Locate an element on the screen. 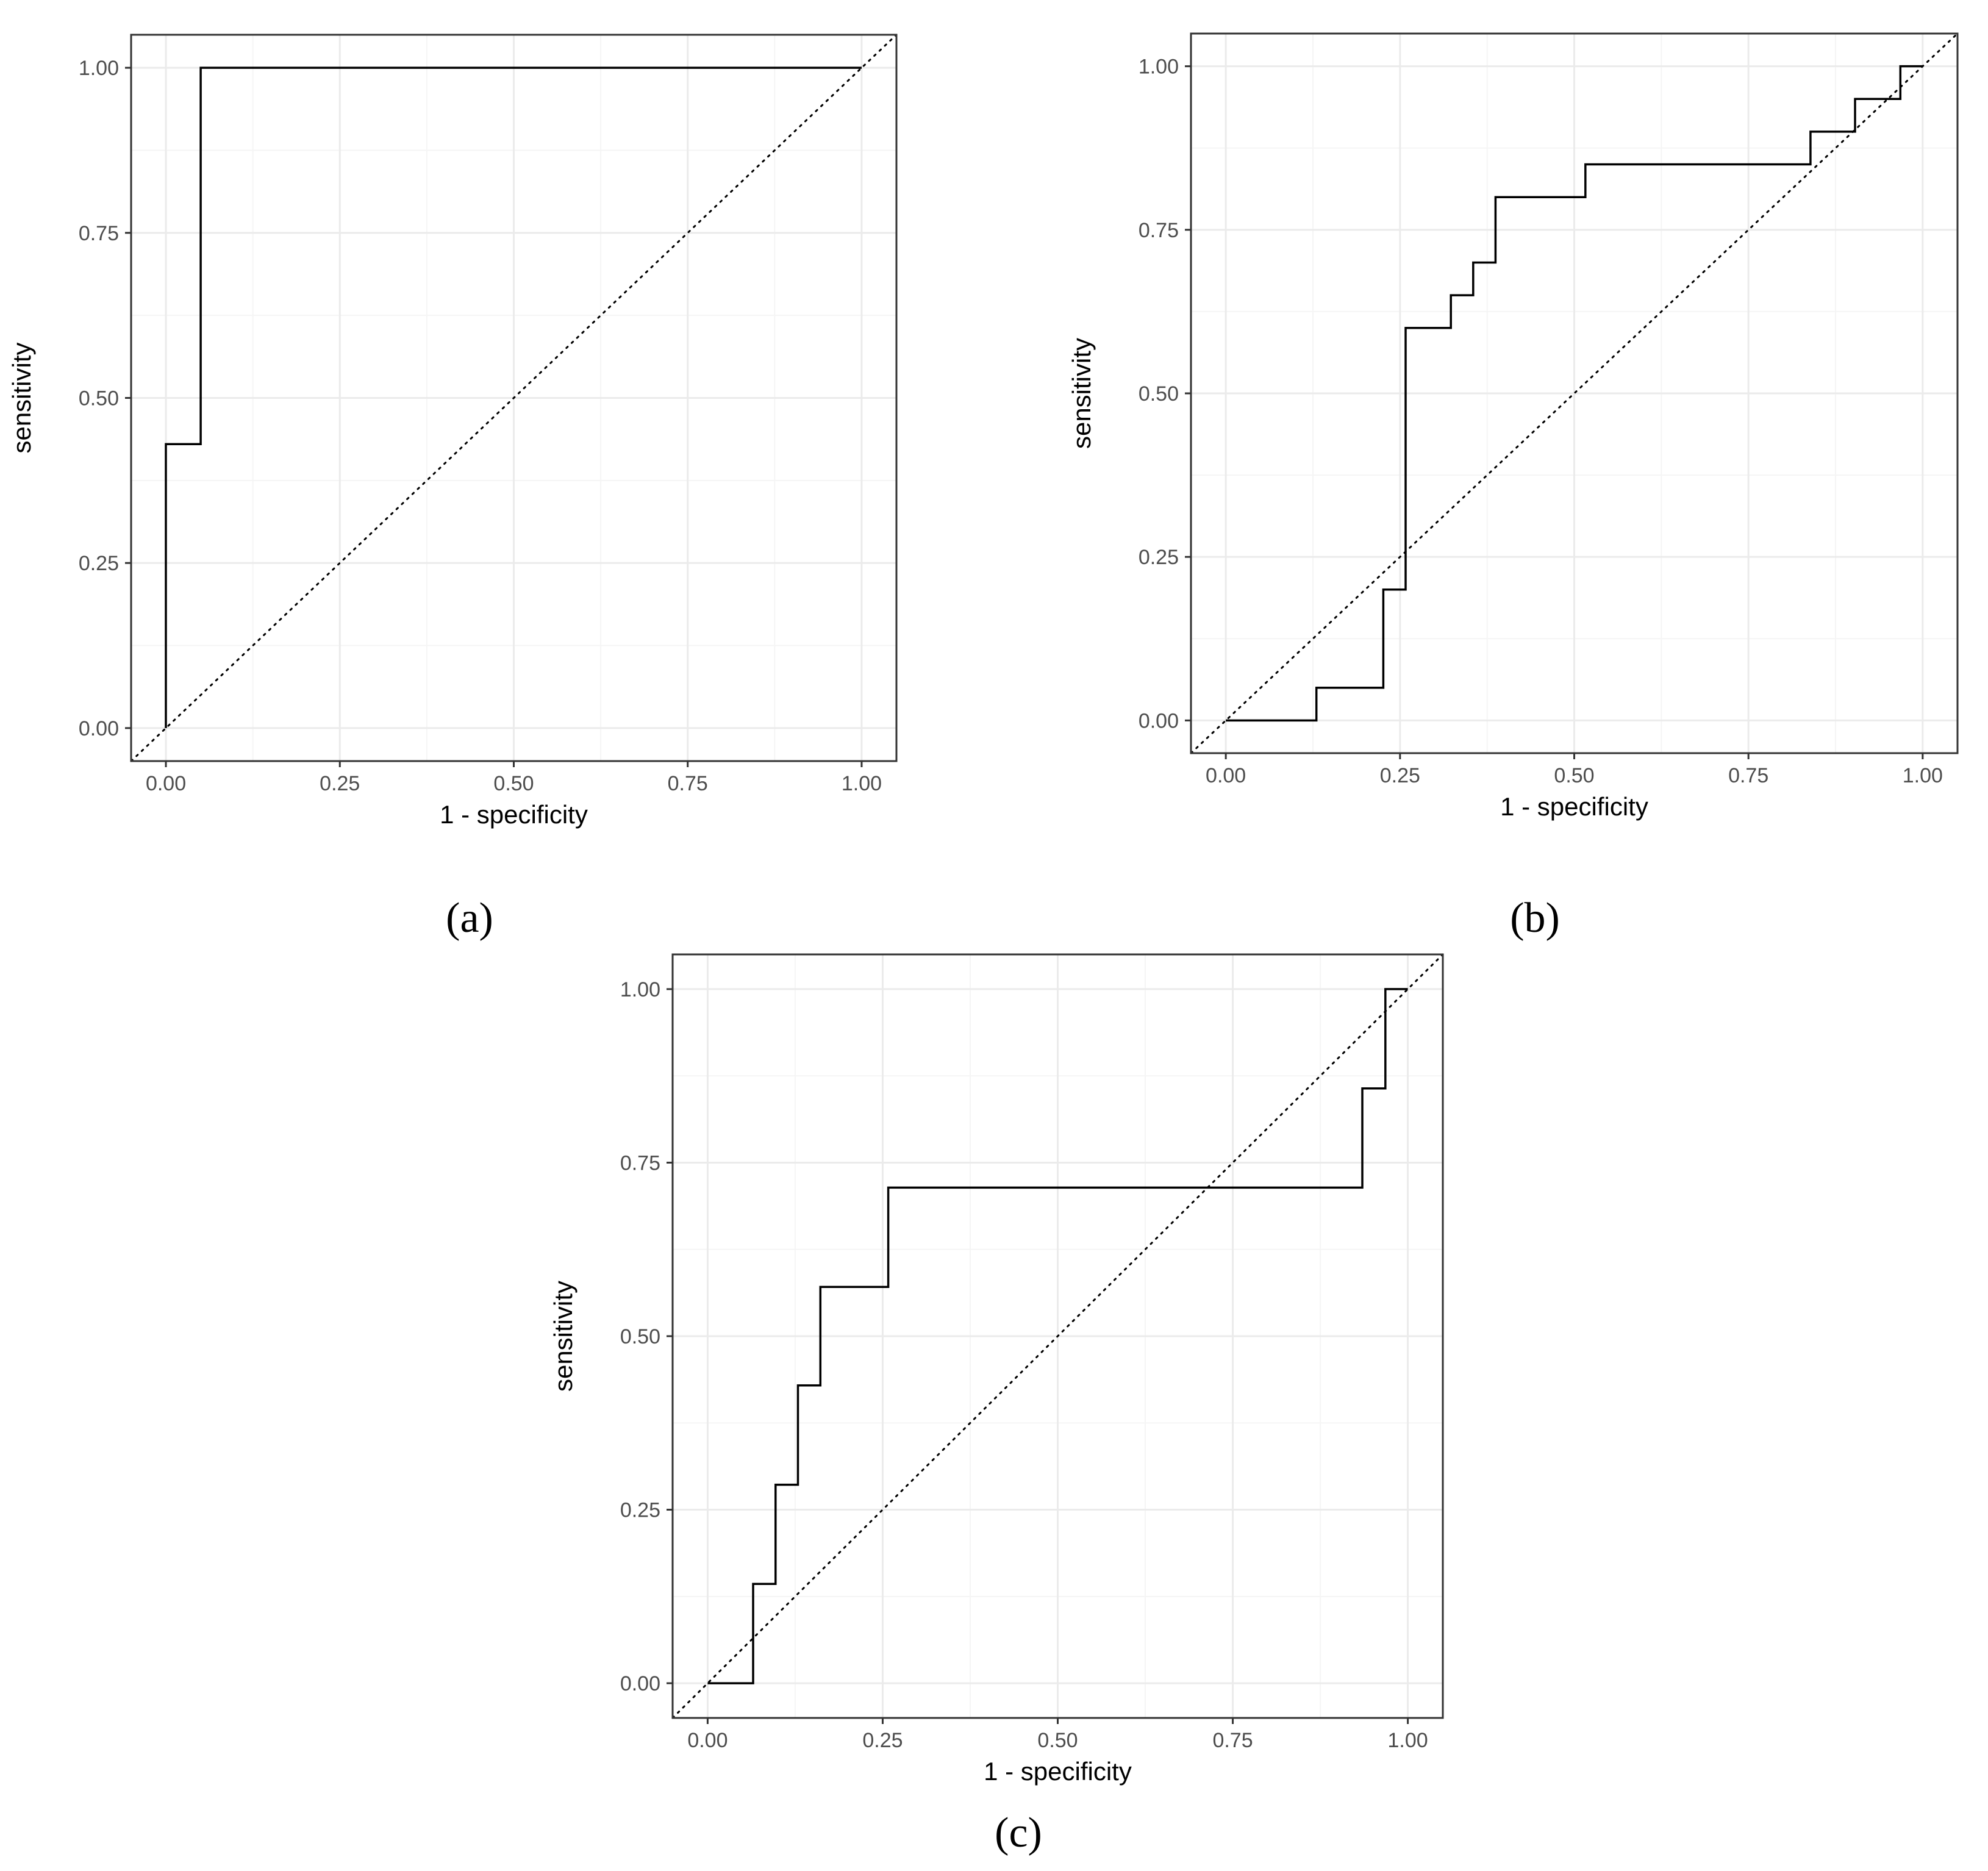 The height and width of the screenshot is (1871, 1988). panel-label: (c) is located at coordinates (1018, 1832).